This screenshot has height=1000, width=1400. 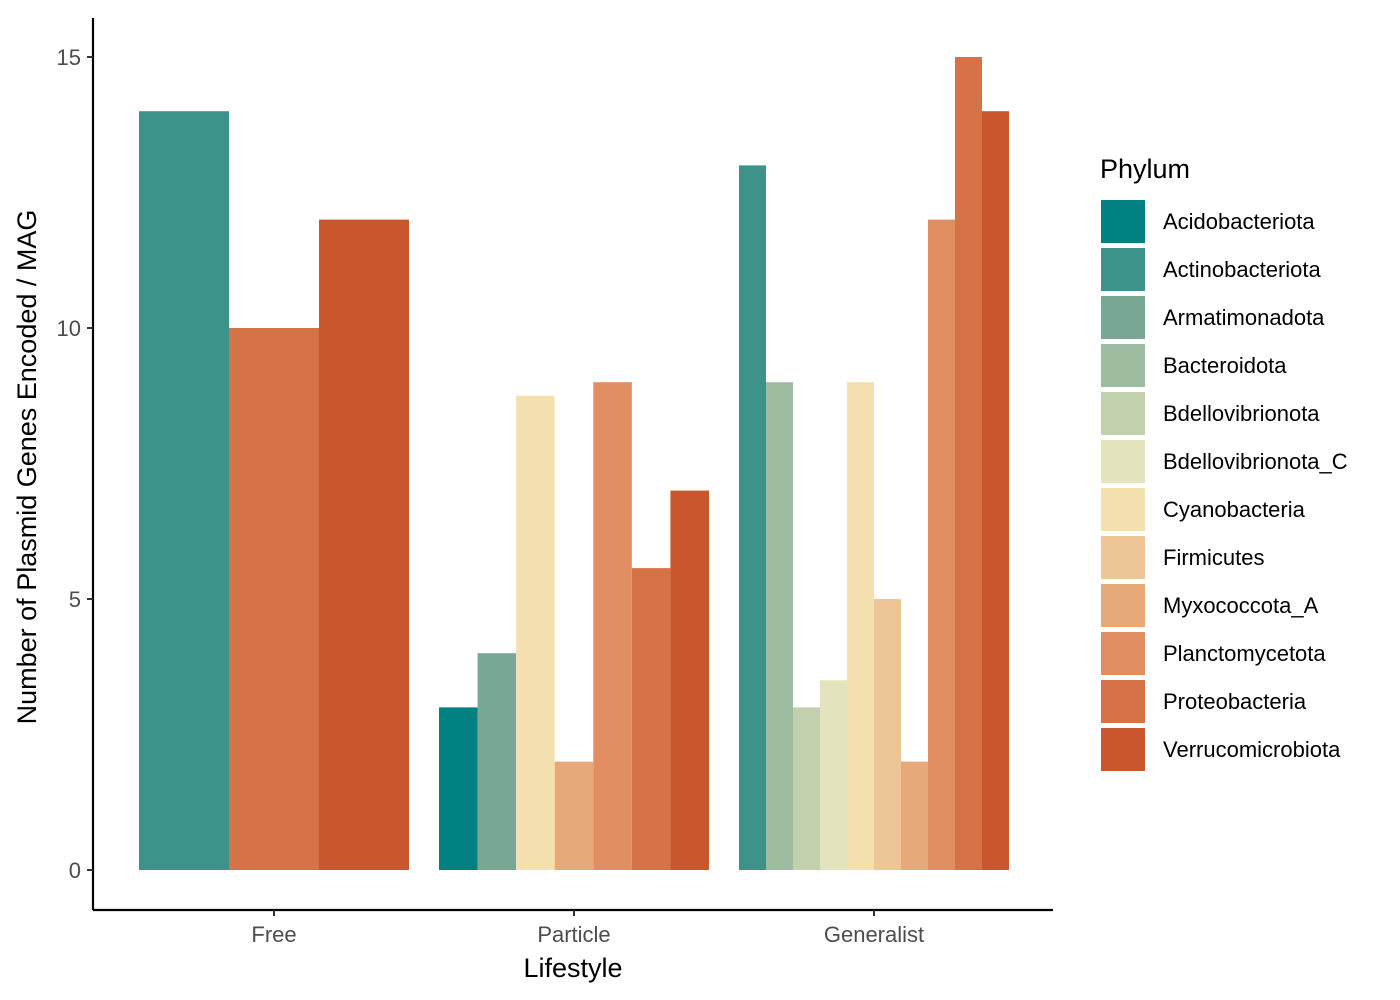 I want to click on x-tick-label-free: Free, so click(x=273, y=934).